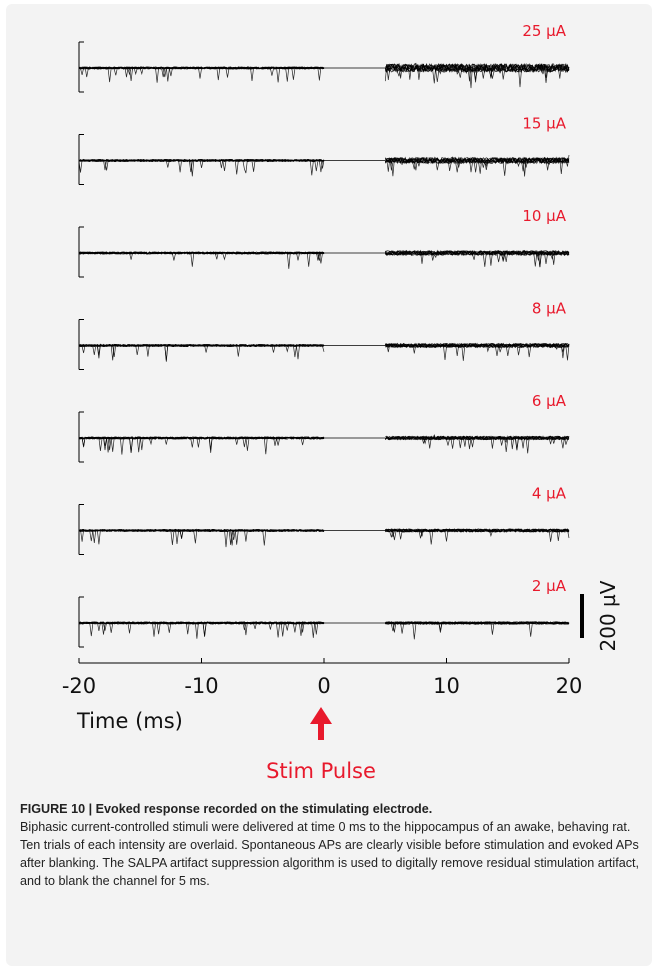 This screenshot has height=972, width=659. Describe the element at coordinates (324, 242) in the screenshot. I see `trace-panel: 10 µA` at that location.